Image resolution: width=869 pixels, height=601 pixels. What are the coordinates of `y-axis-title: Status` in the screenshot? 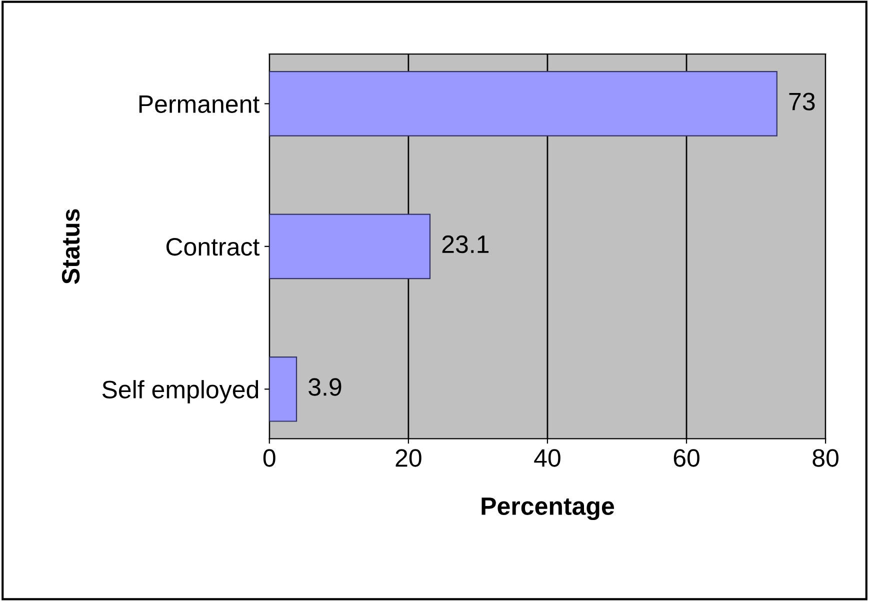 It's located at (71, 246).